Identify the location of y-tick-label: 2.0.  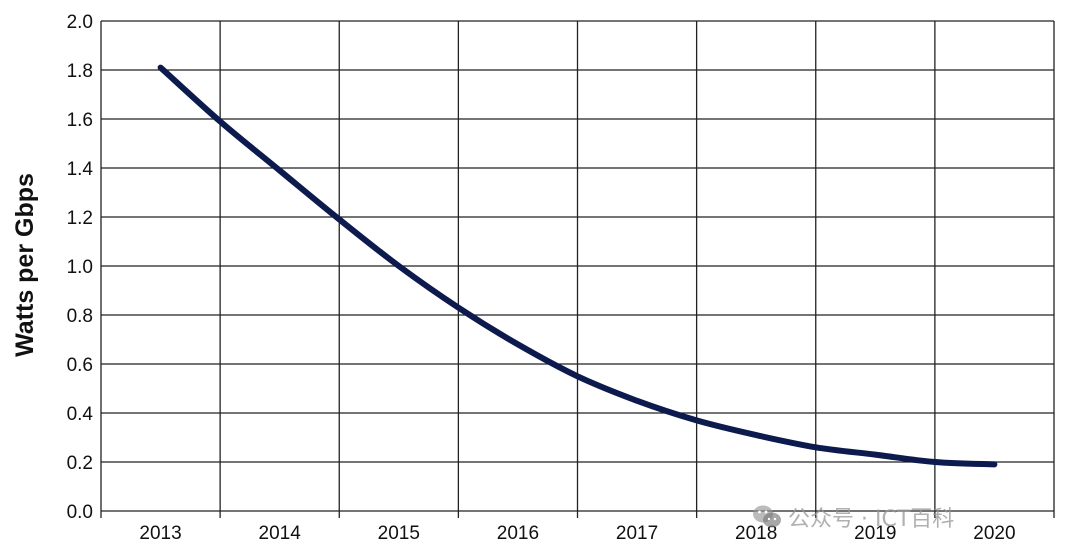
(80, 22).